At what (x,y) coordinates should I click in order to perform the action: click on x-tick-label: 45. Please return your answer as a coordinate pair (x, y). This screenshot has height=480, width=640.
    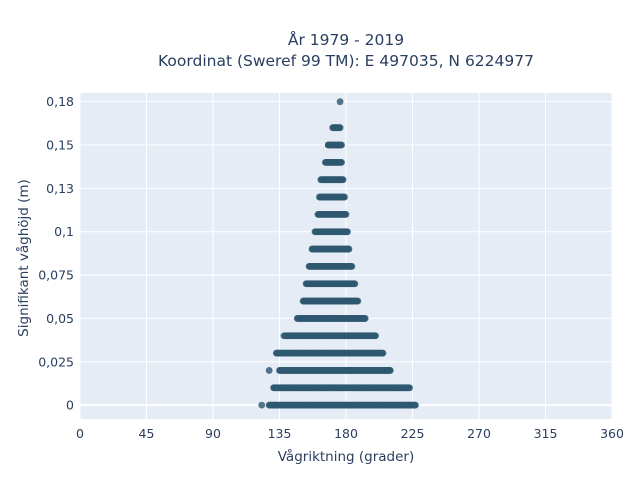
    Looking at the image, I should click on (147, 433).